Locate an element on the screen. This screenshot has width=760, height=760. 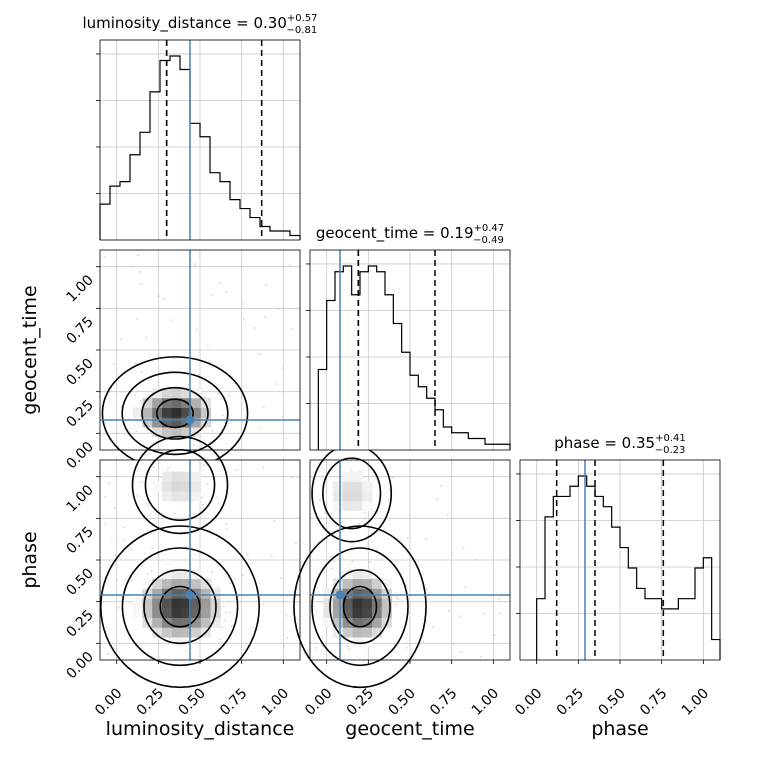
title-lower-error: −0.81 is located at coordinates (302, 30).